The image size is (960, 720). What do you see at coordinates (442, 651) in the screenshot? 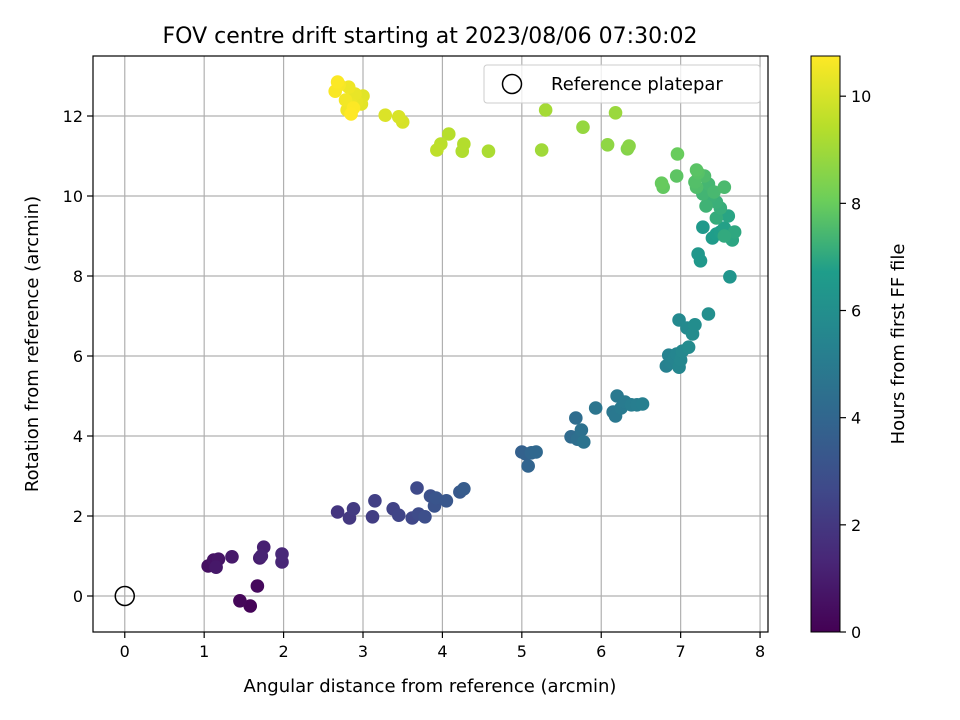
I see `x-tick-label: 4` at bounding box center [442, 651].